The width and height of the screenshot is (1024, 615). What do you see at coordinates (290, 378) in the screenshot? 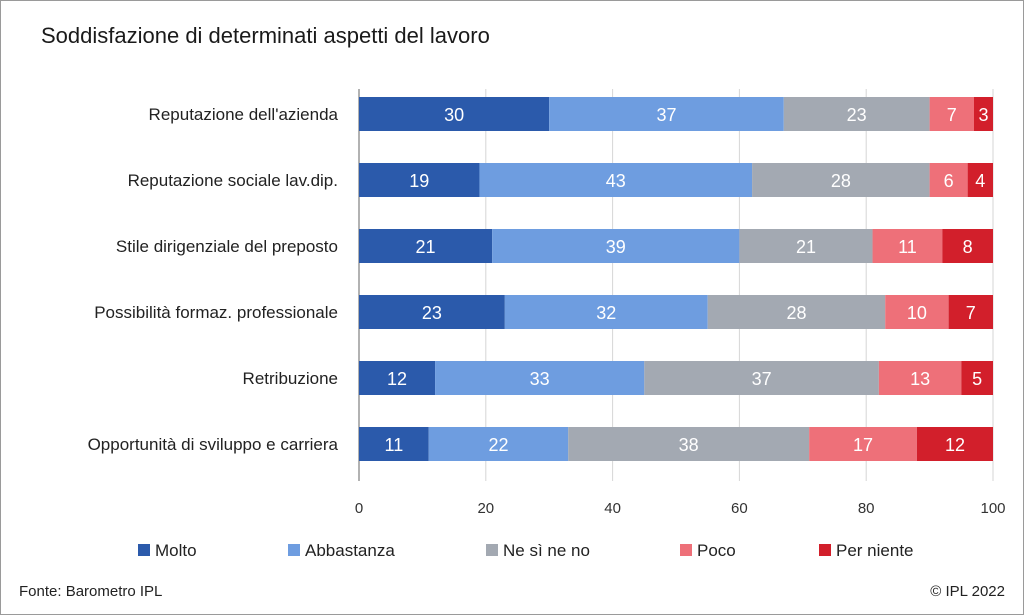
I see `category-label: Retribuzione` at bounding box center [290, 378].